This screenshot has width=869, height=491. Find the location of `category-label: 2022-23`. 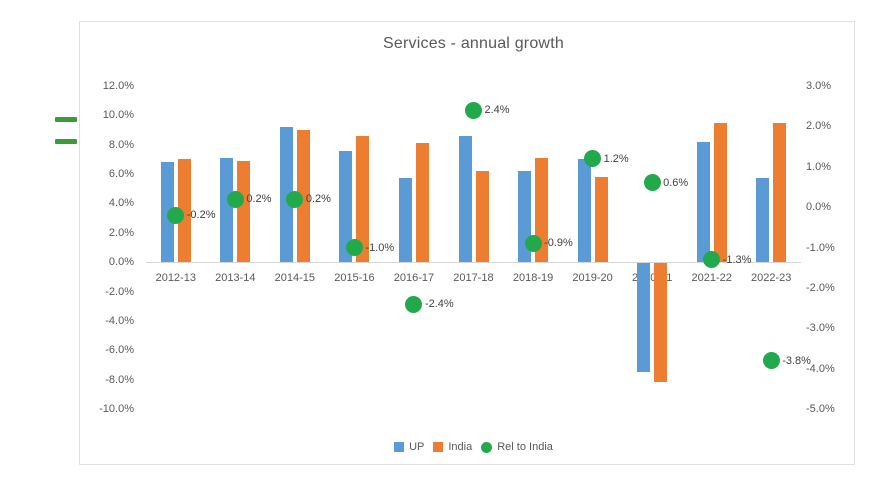

category-label: 2022-23 is located at coordinates (771, 278).